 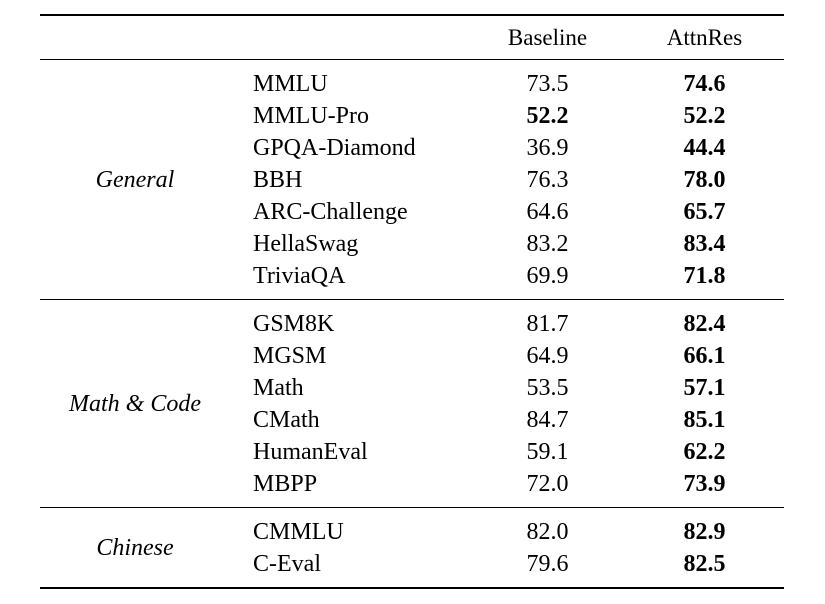 I want to click on attnres-value: 82.4, so click(x=704, y=324).